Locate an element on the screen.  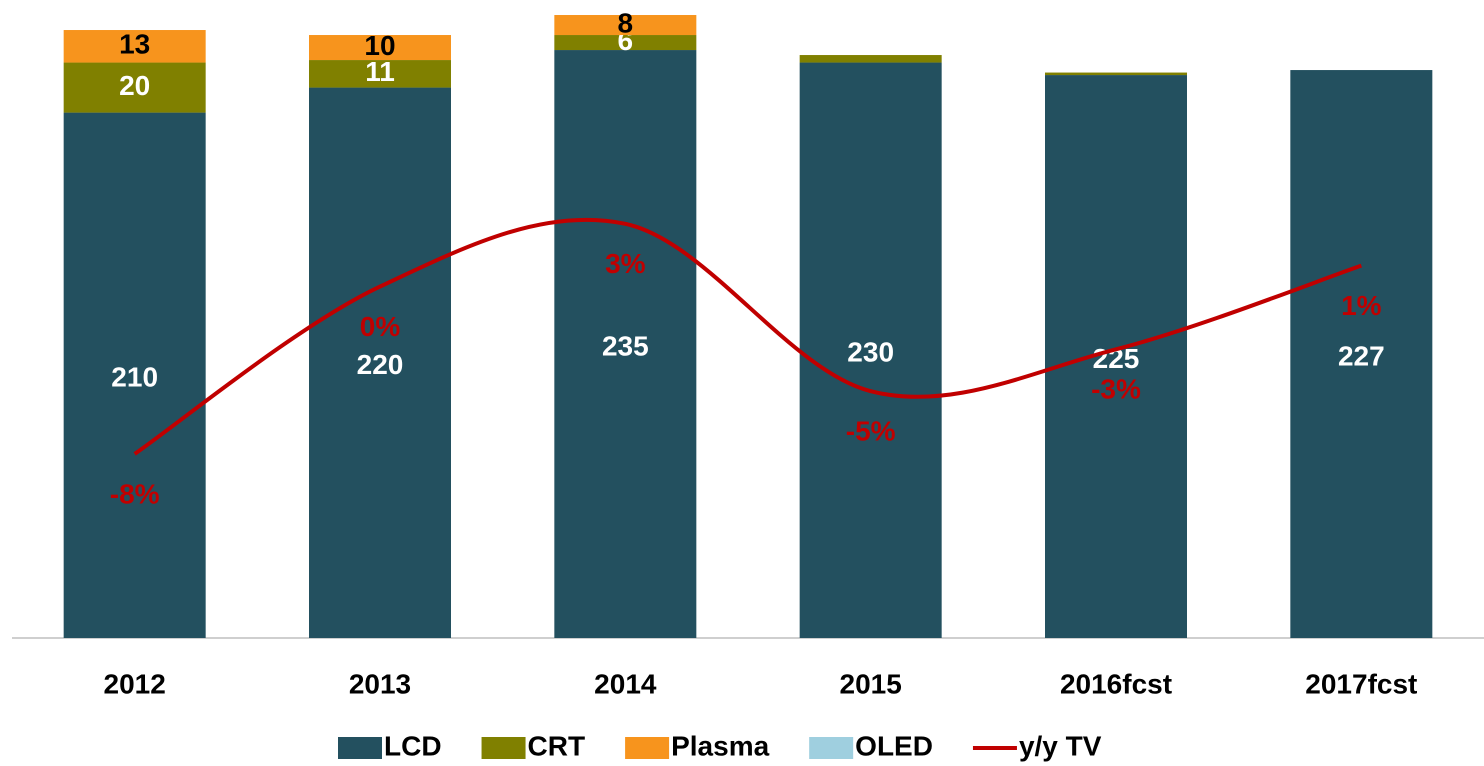
data-label: 10 is located at coordinates (379, 45).